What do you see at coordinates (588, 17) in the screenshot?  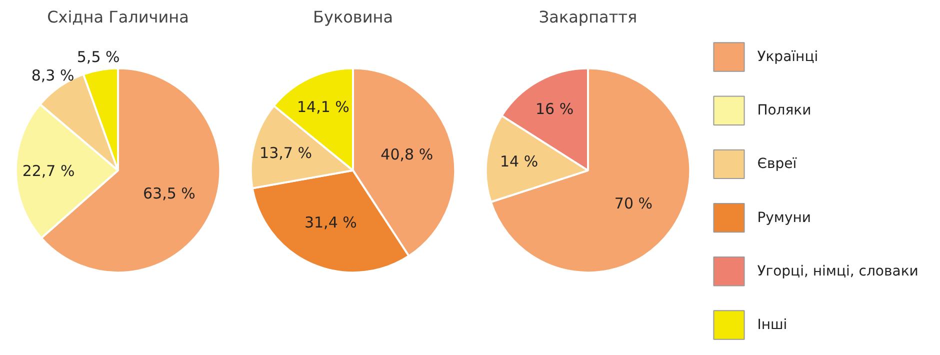 I see `chart-title: Закарпаття` at bounding box center [588, 17].